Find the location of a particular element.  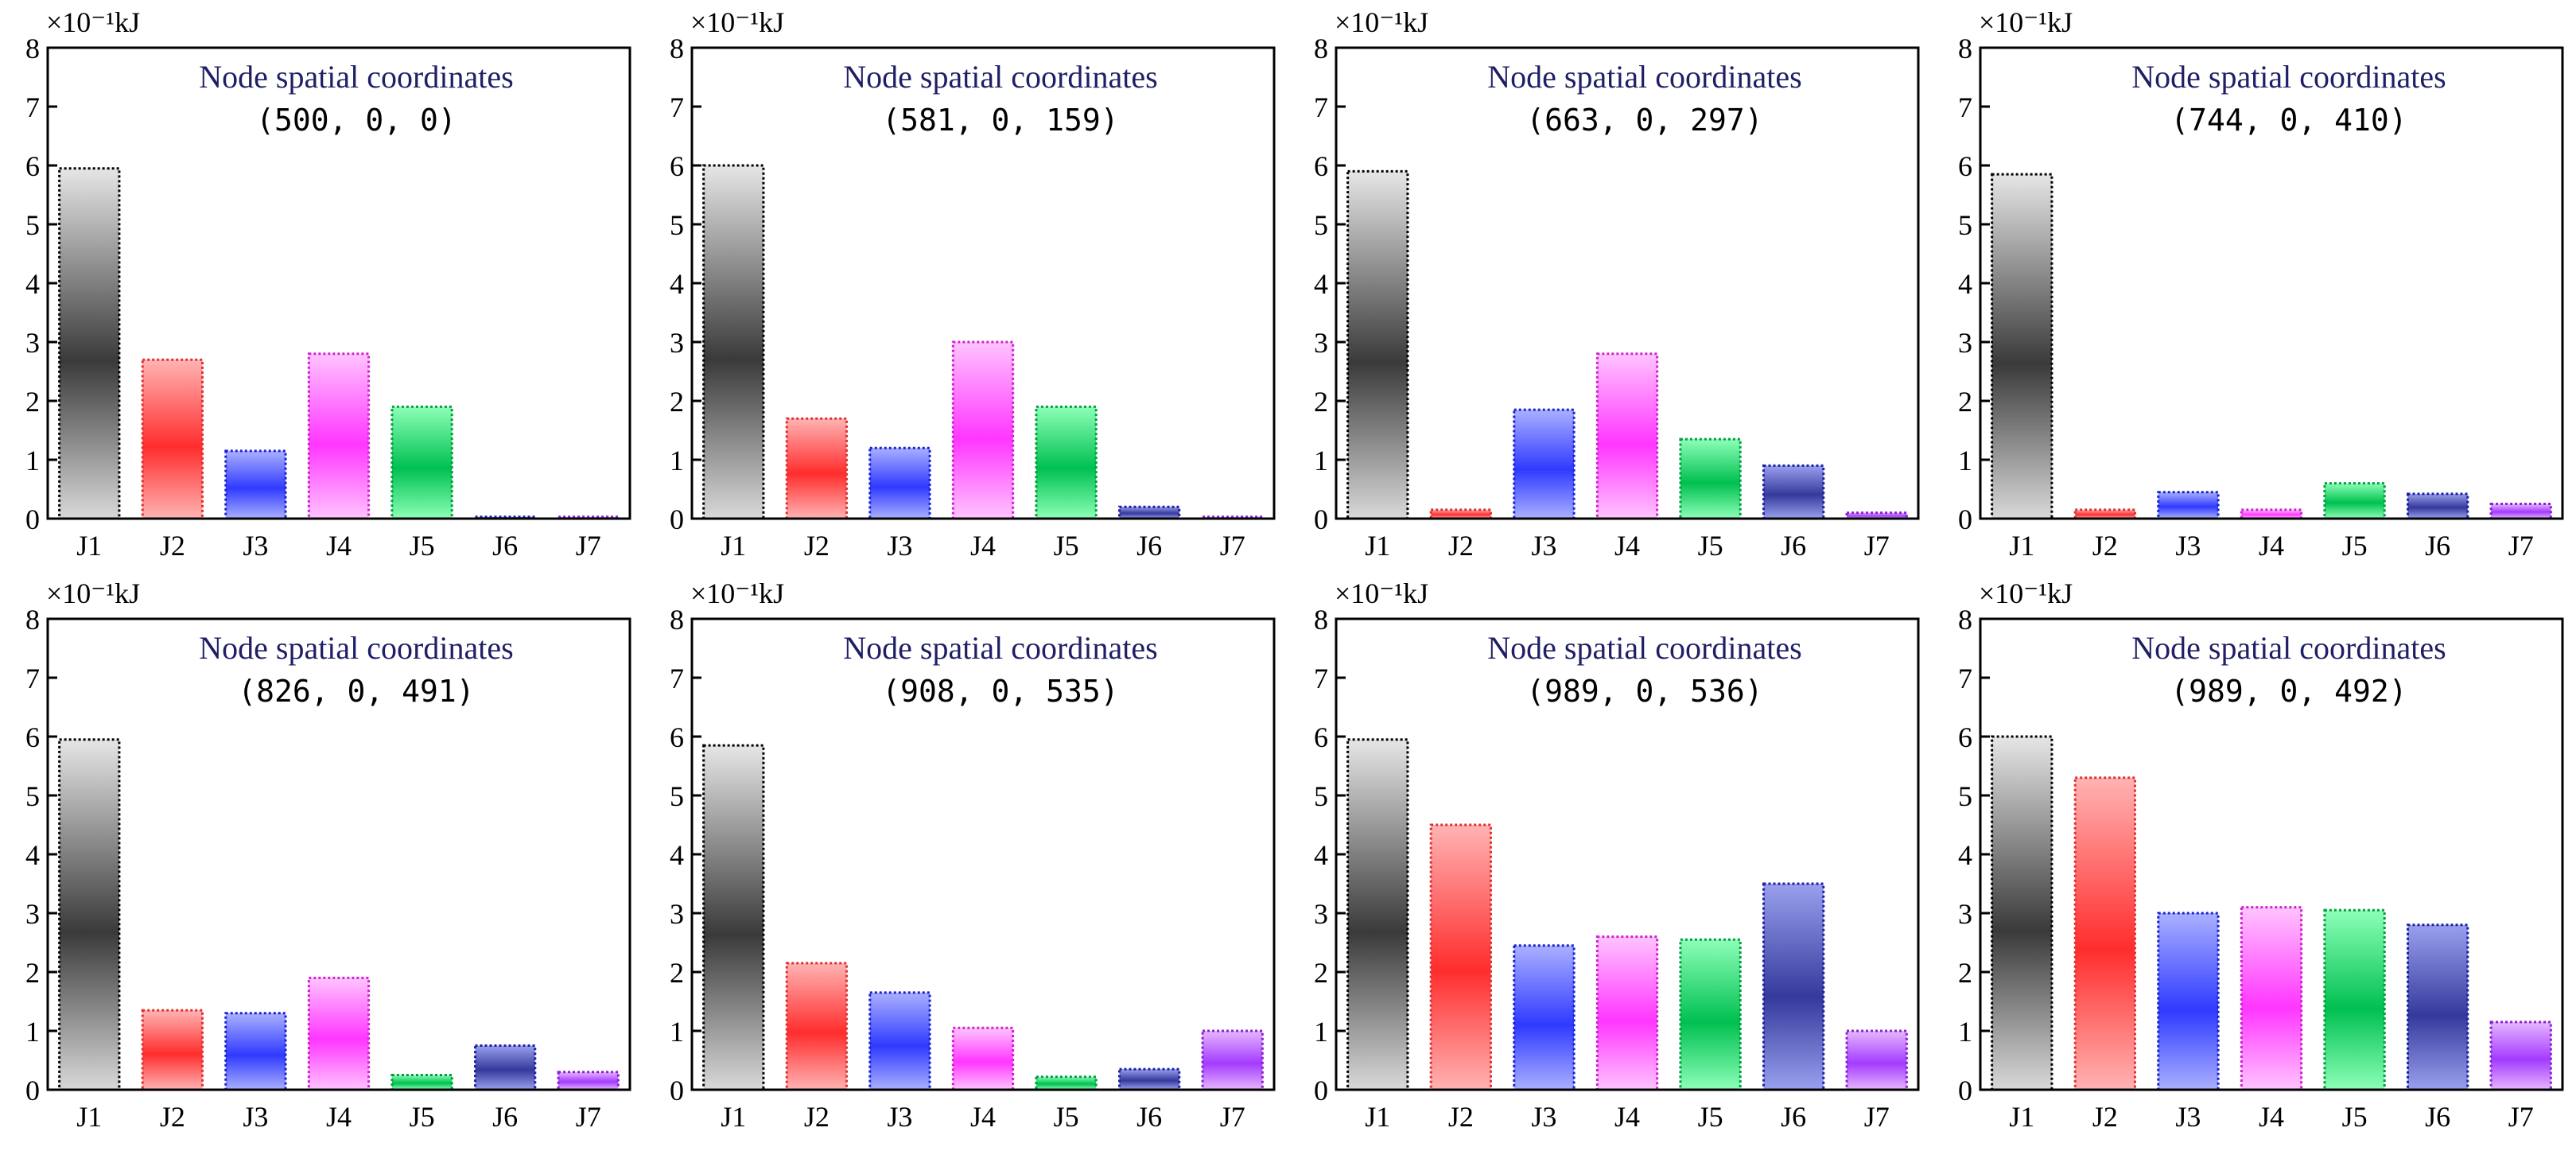

x-tick-label: J7 is located at coordinates (1232, 546).